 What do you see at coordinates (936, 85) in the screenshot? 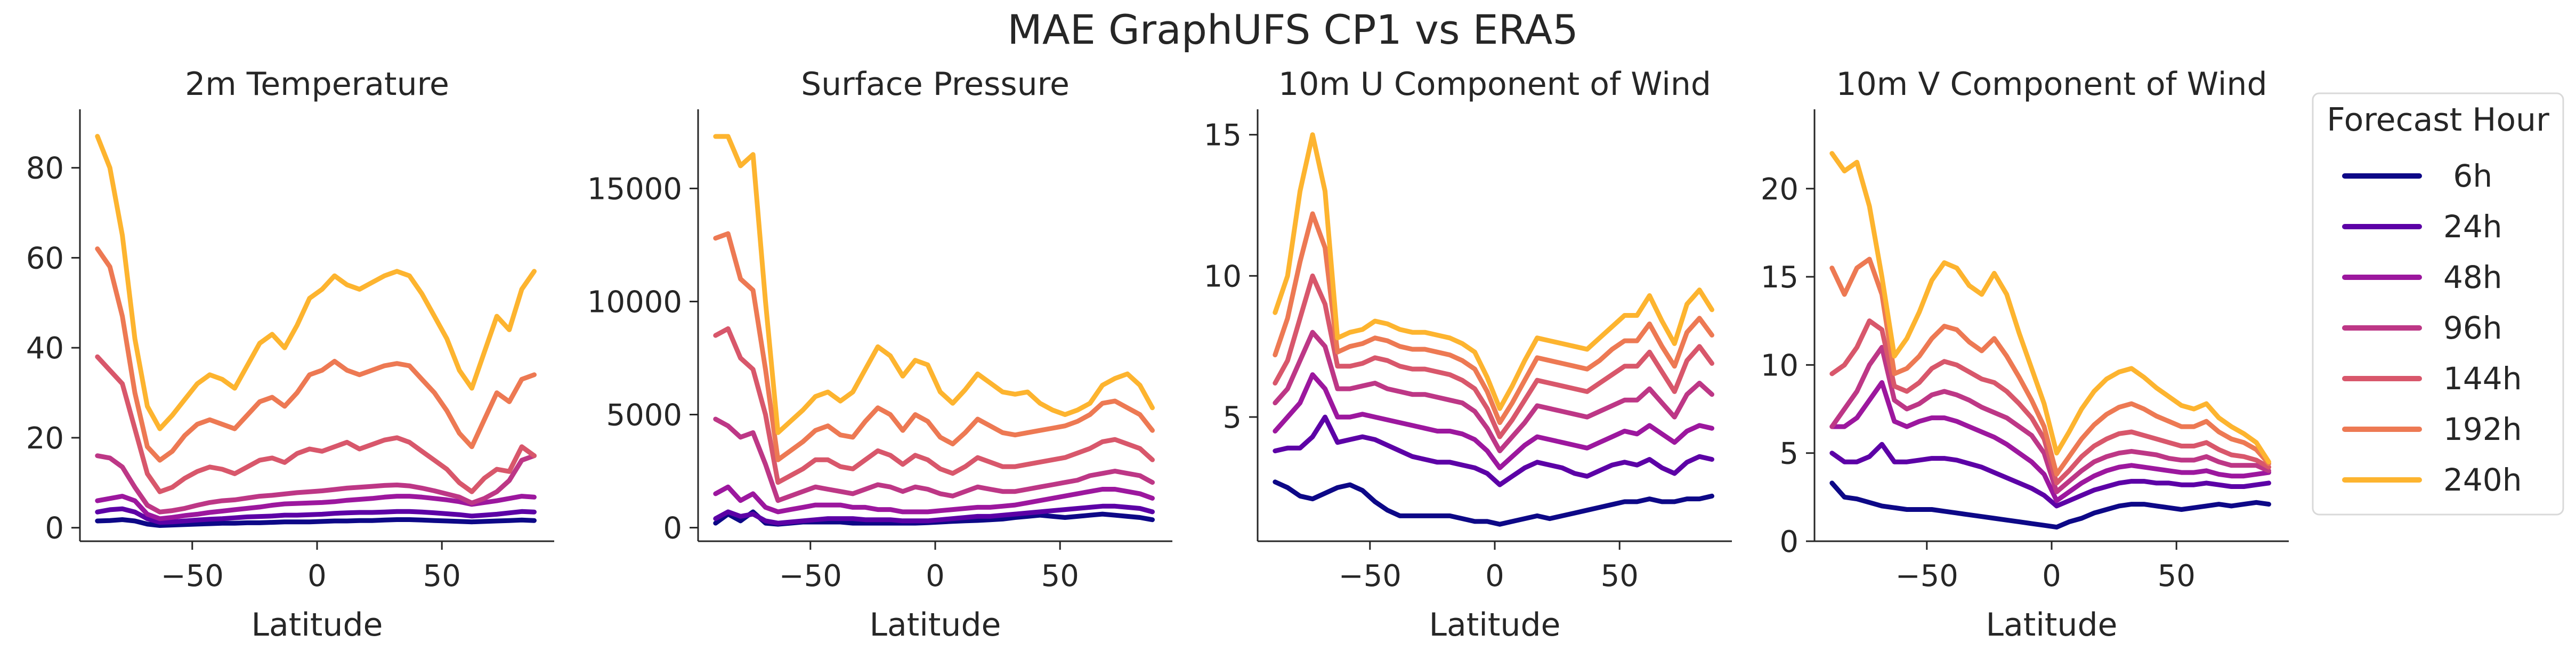
I see `panel-title: Surface Pressure` at bounding box center [936, 85].